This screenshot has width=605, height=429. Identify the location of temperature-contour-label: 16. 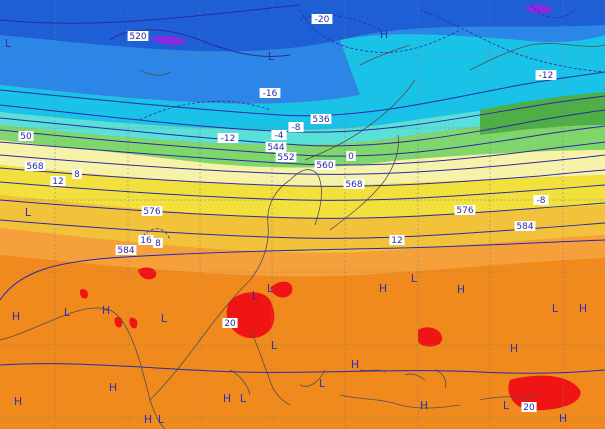
(146, 241).